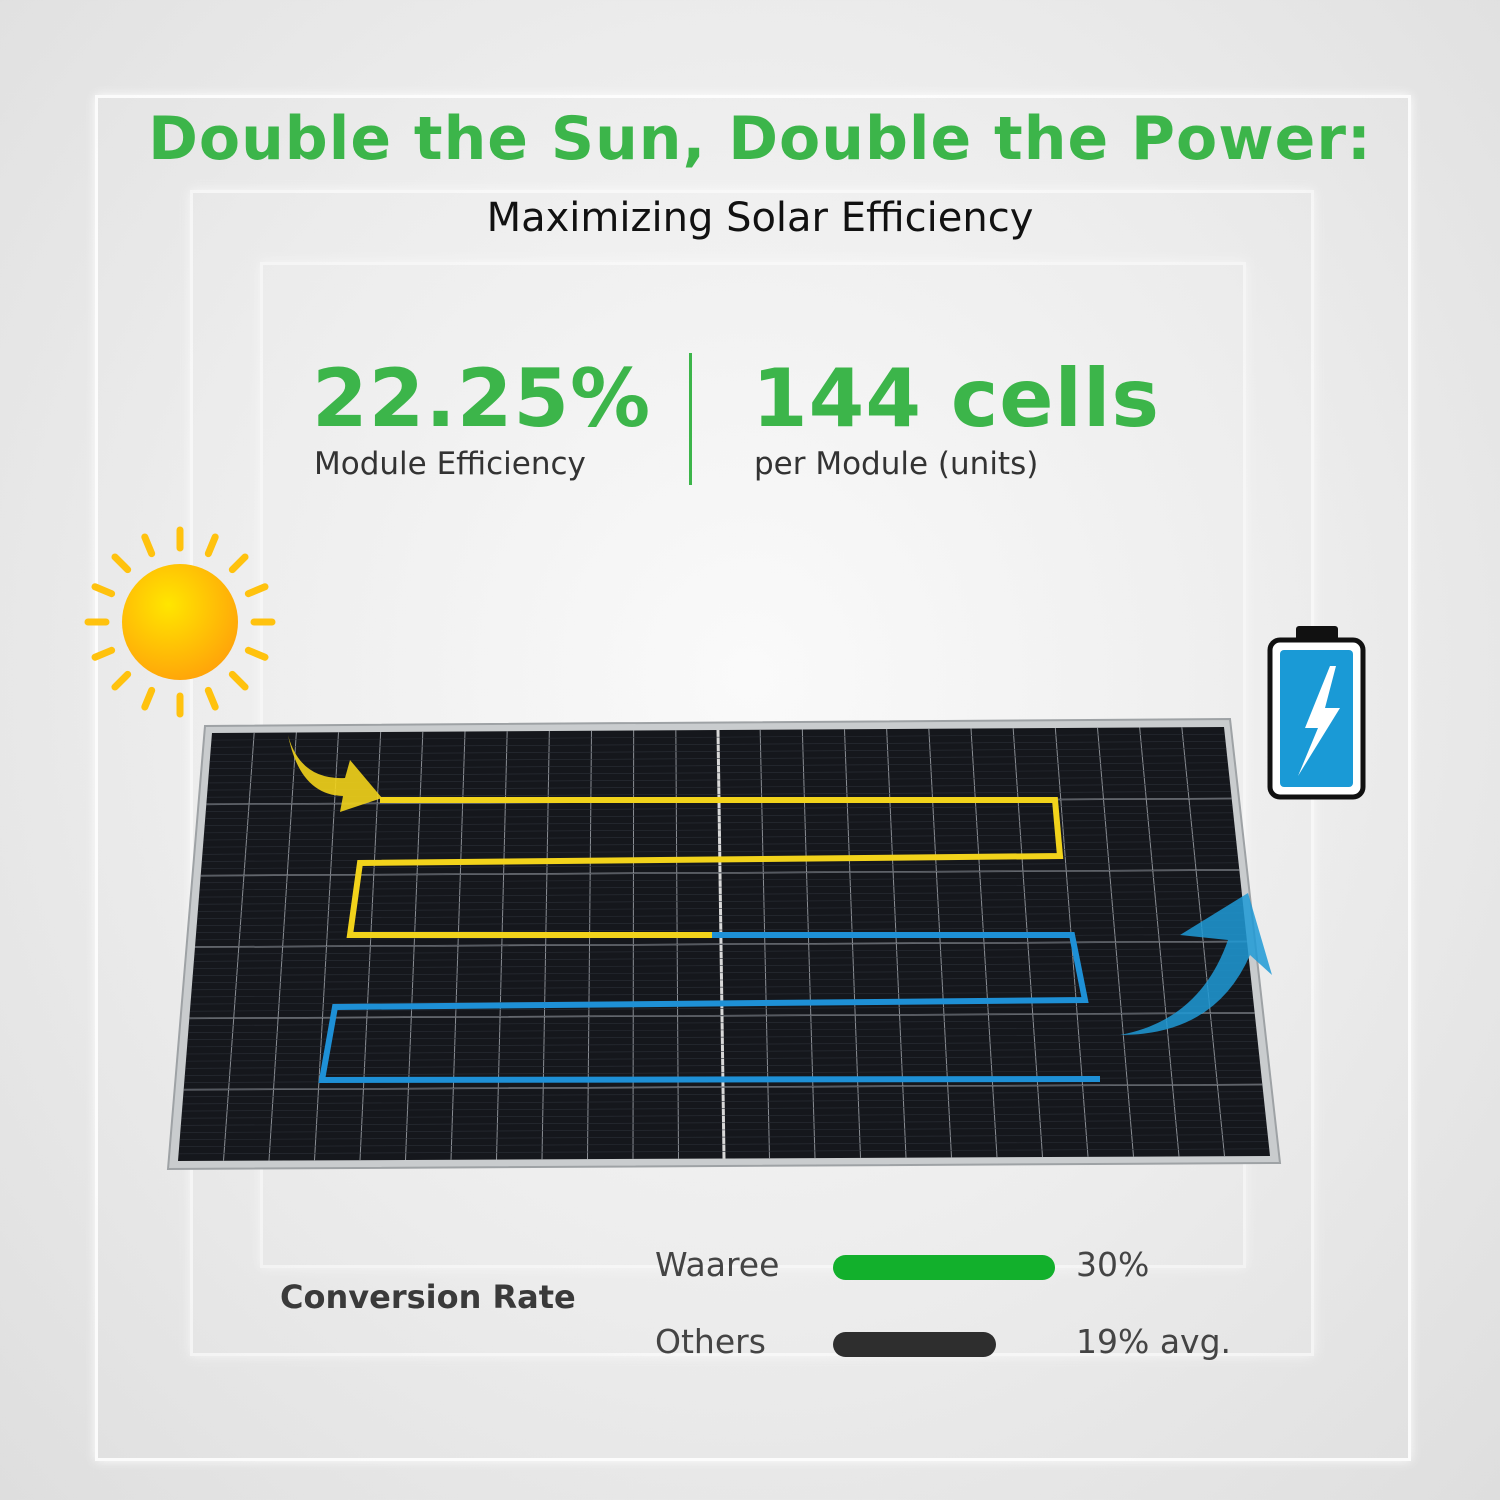 This screenshot has height=1500, width=1500. What do you see at coordinates (428, 1297) in the screenshot?
I see `conversion-rate-title: Conversion Rate` at bounding box center [428, 1297].